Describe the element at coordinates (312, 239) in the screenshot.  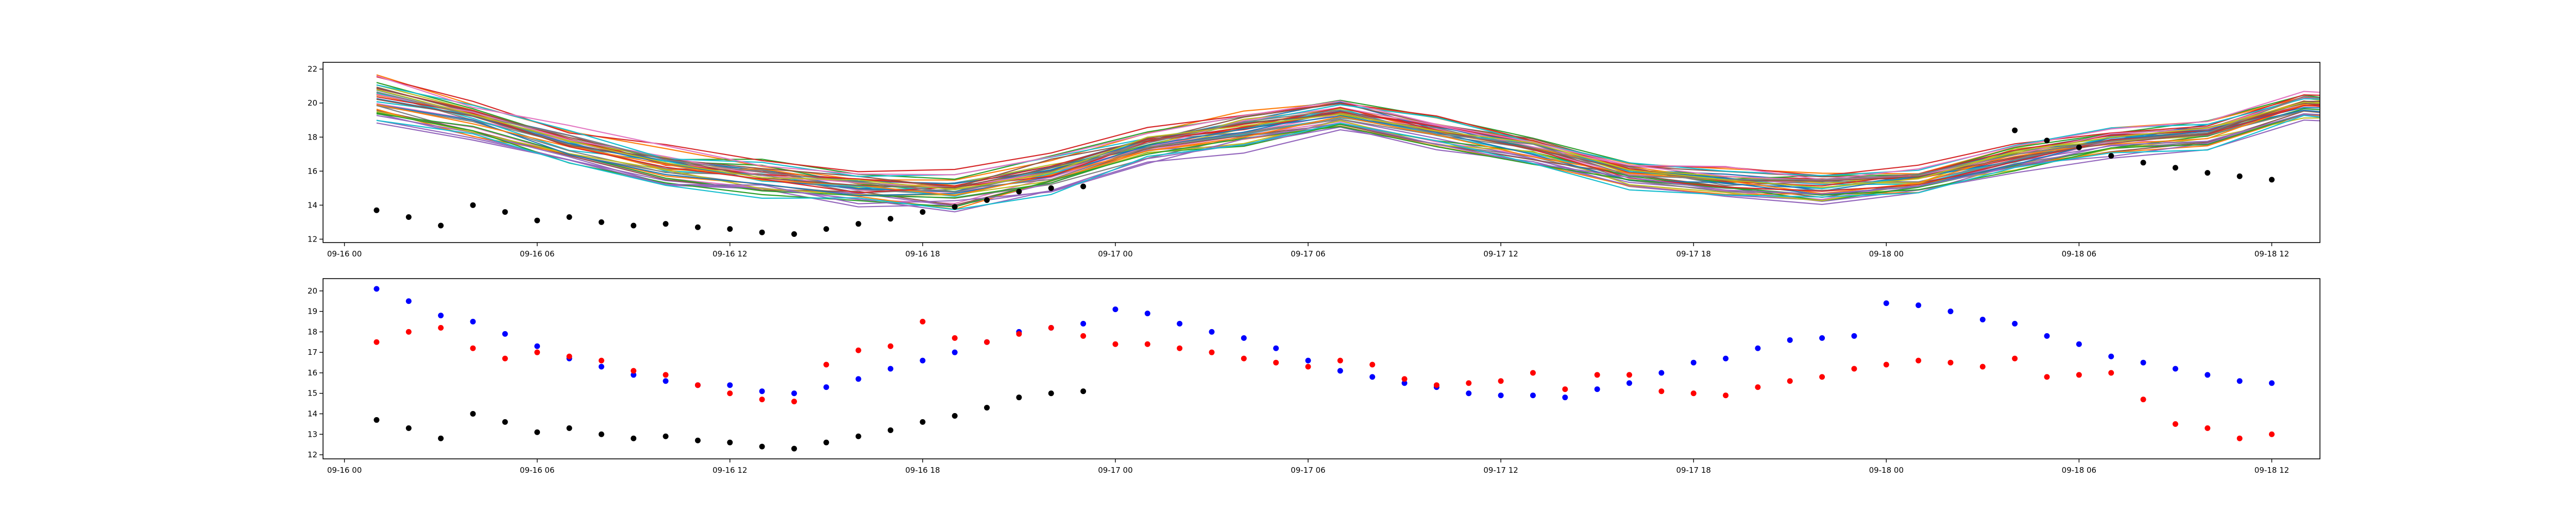
I see `y-tick-label: 12` at that location.